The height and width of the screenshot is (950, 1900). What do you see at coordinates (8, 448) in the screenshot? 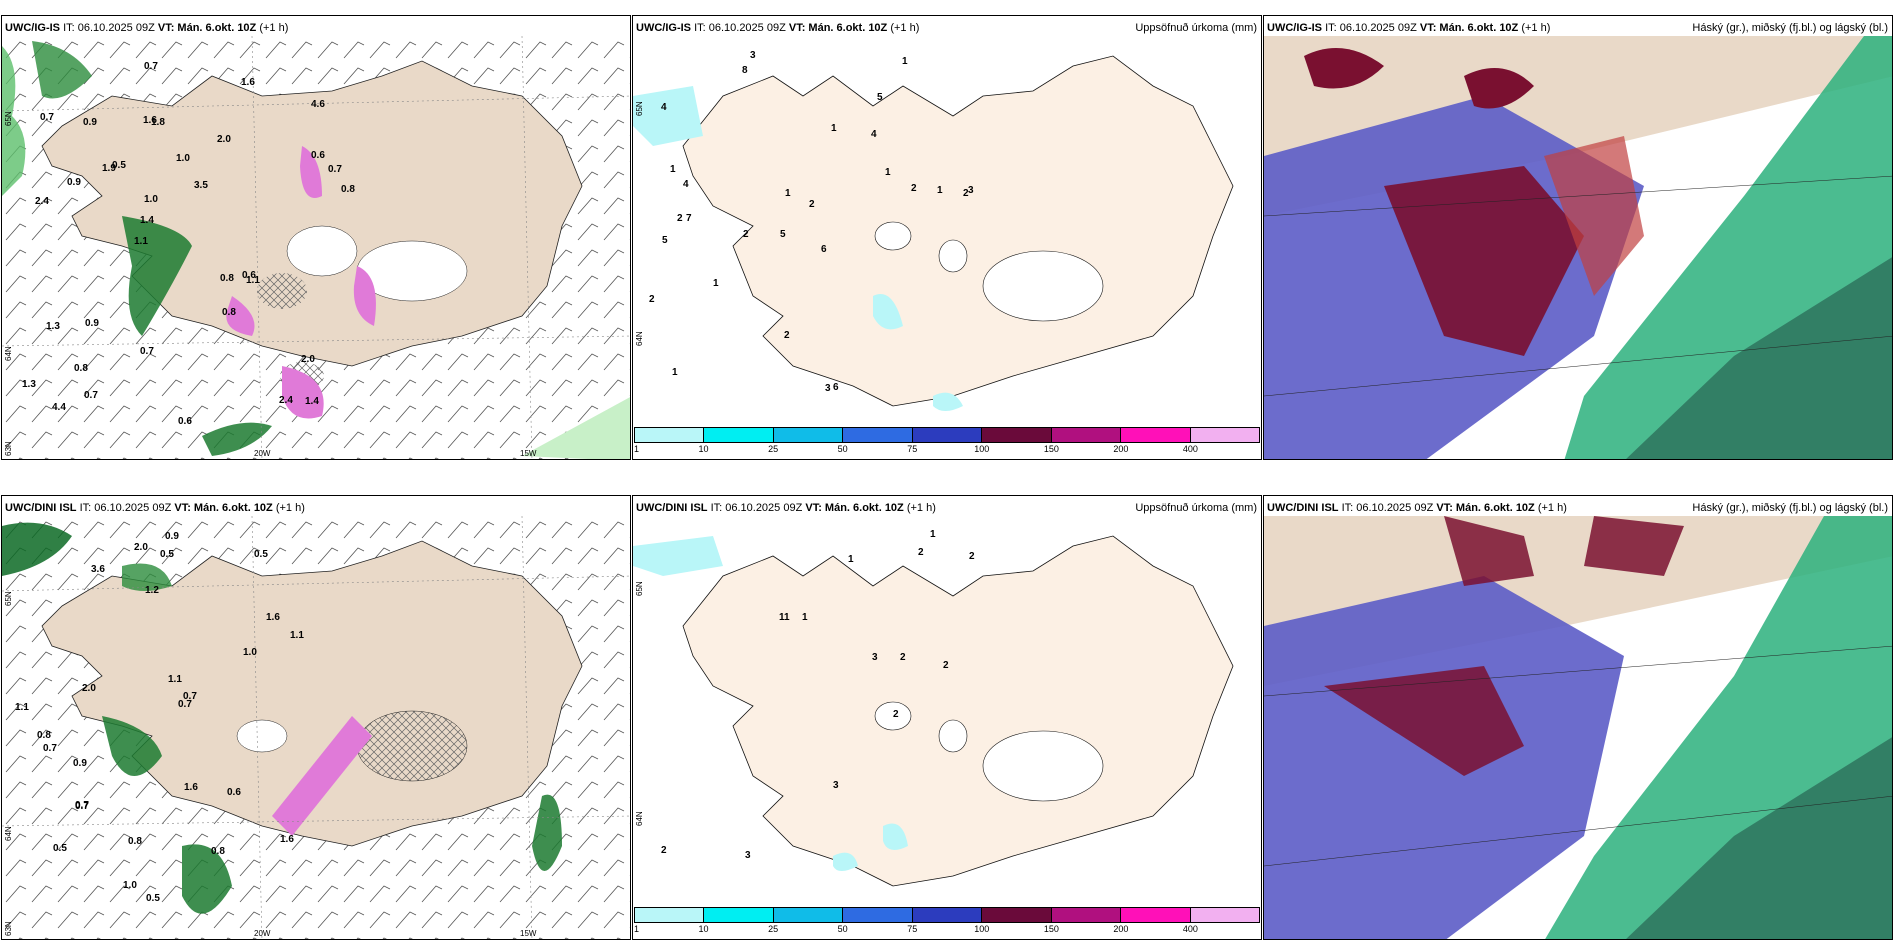
I see `lat-label-bottom: 63N` at bounding box center [8, 448].